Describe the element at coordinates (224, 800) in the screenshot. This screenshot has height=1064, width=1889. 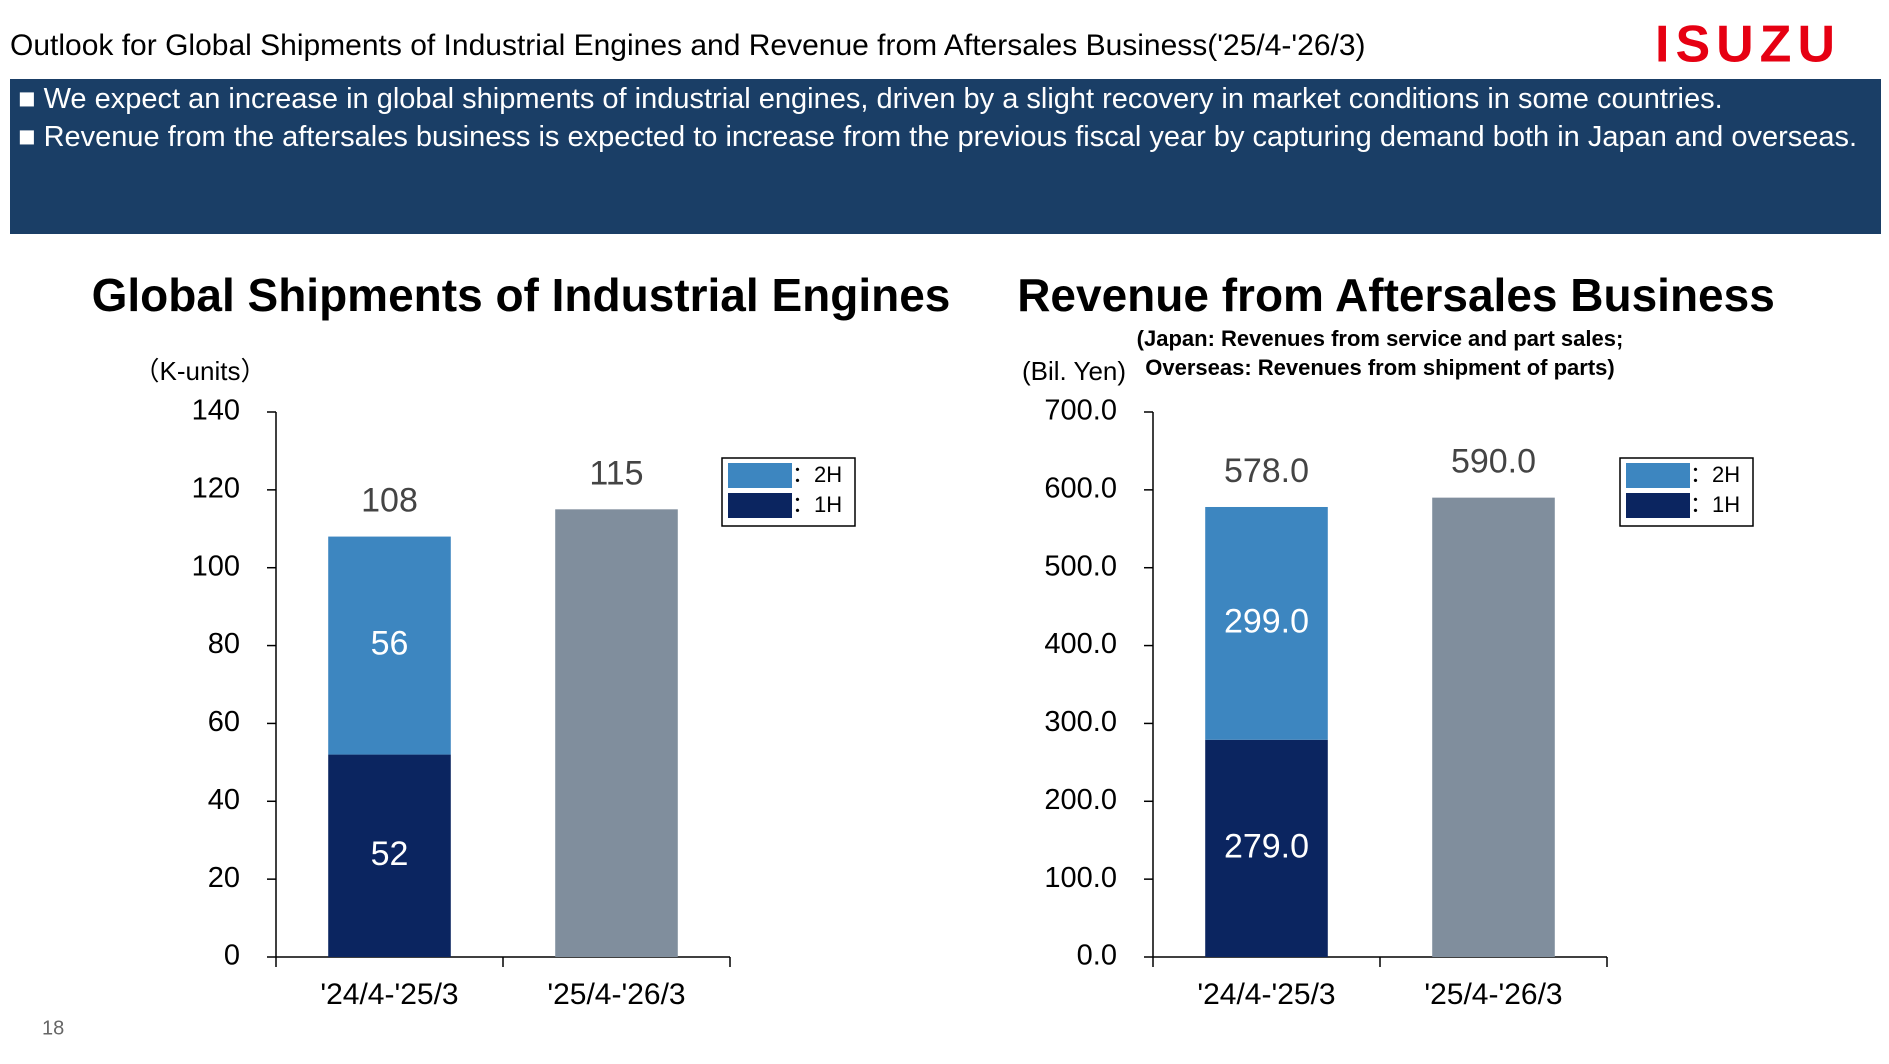
I see `y-tick-label: 40` at that location.